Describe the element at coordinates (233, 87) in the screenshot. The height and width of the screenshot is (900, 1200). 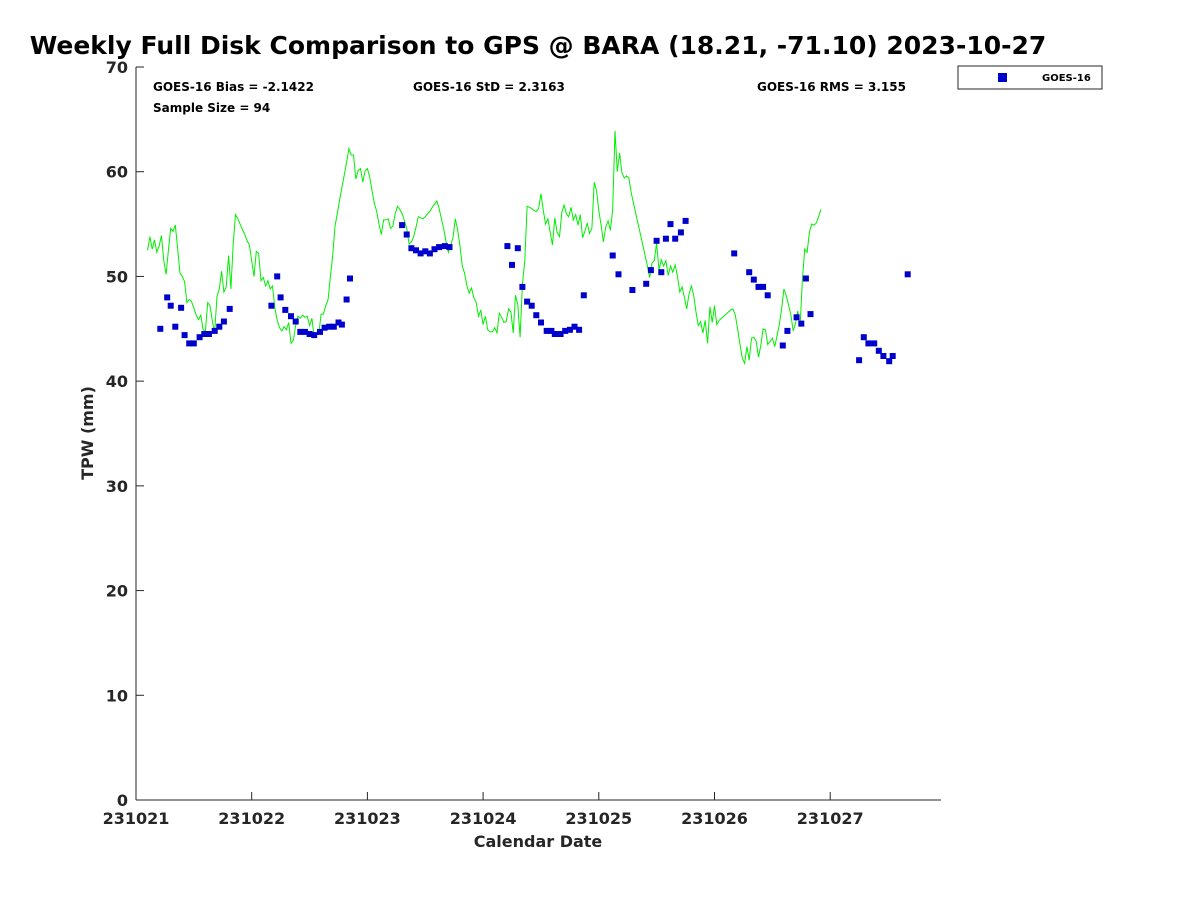
I see `bias-stat: GOES-16 Bias = -2.1422` at that location.